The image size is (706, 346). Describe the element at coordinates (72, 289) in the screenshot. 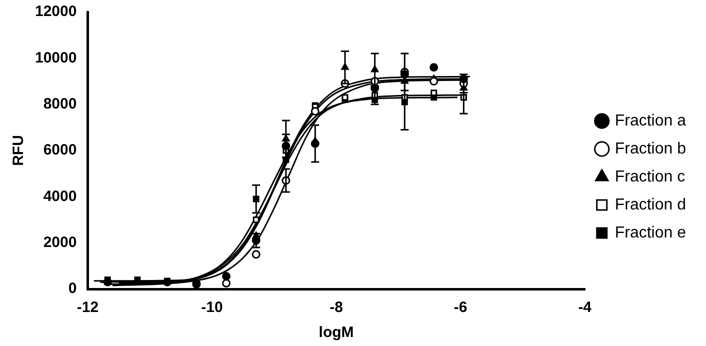

I see `y-tick-label: 0` at that location.